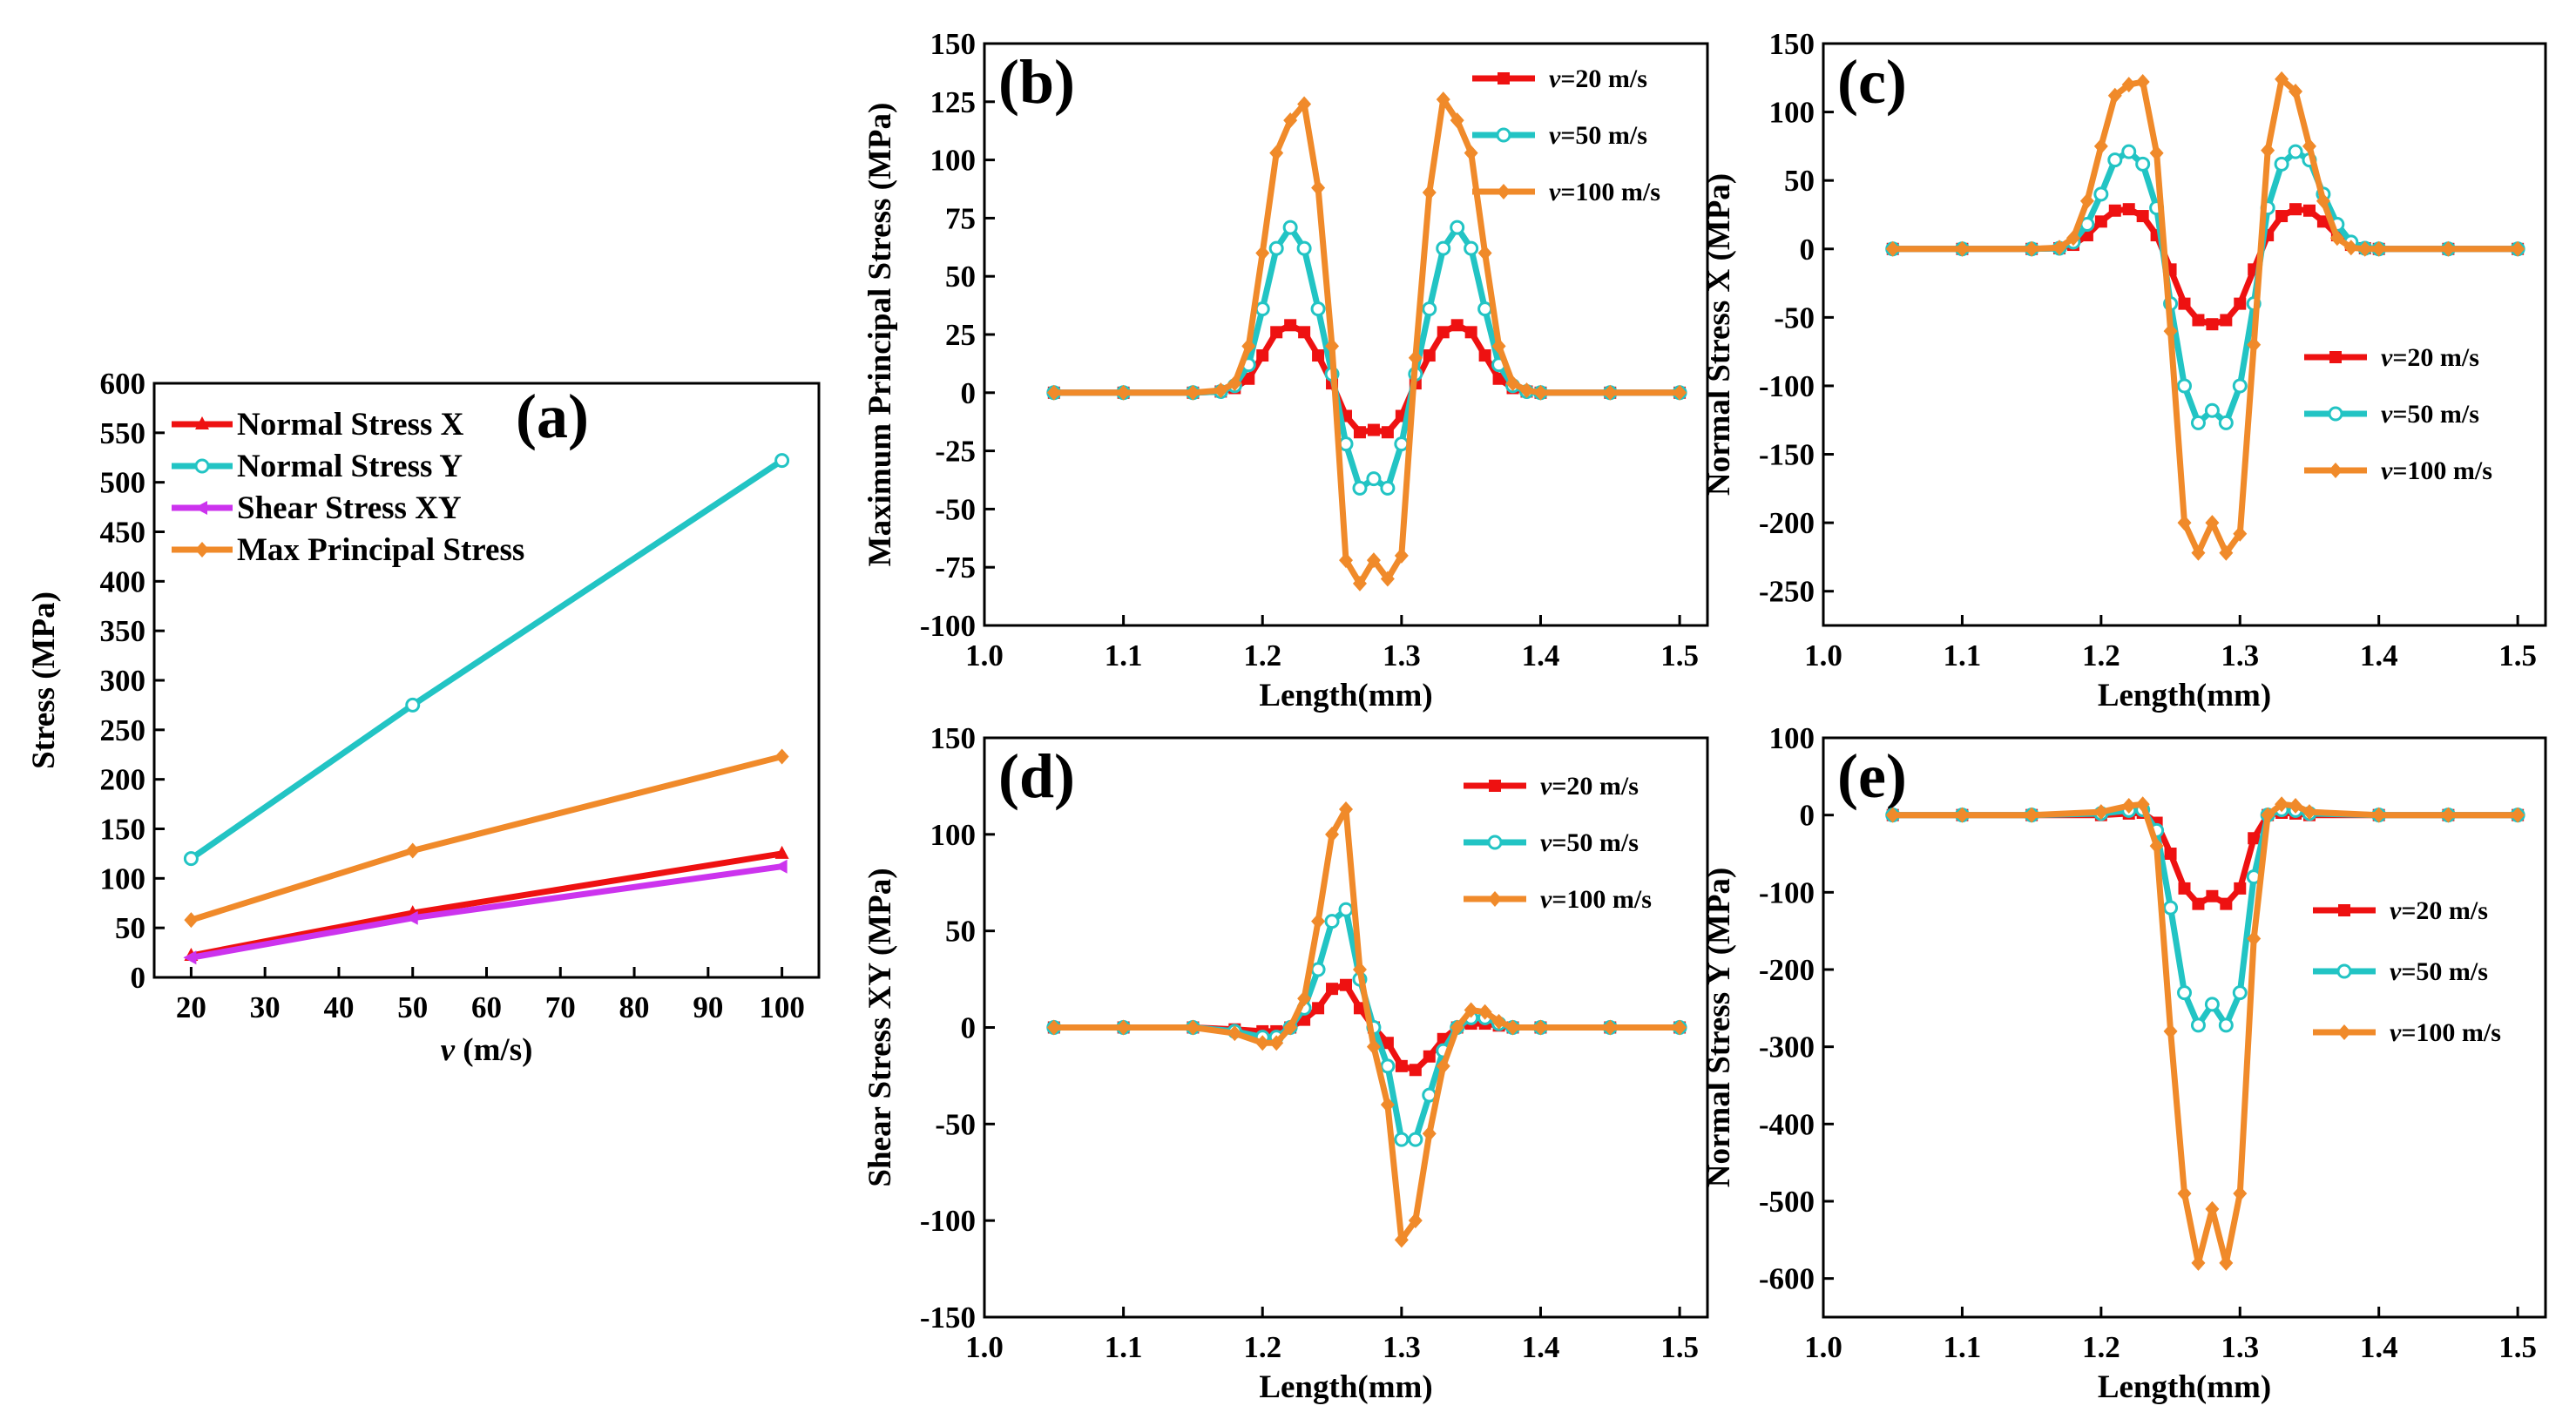 The height and width of the screenshot is (1426, 2576). I want to click on y-tick-label: 600, so click(123, 384).